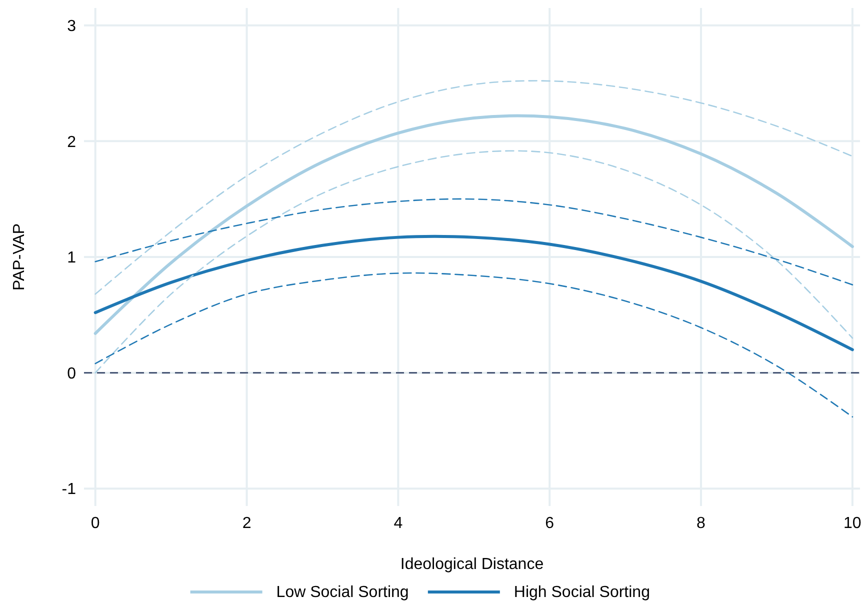 Image resolution: width=864 pixels, height=609 pixels. I want to click on x-axis-title: Ideological Distance, so click(472, 564).